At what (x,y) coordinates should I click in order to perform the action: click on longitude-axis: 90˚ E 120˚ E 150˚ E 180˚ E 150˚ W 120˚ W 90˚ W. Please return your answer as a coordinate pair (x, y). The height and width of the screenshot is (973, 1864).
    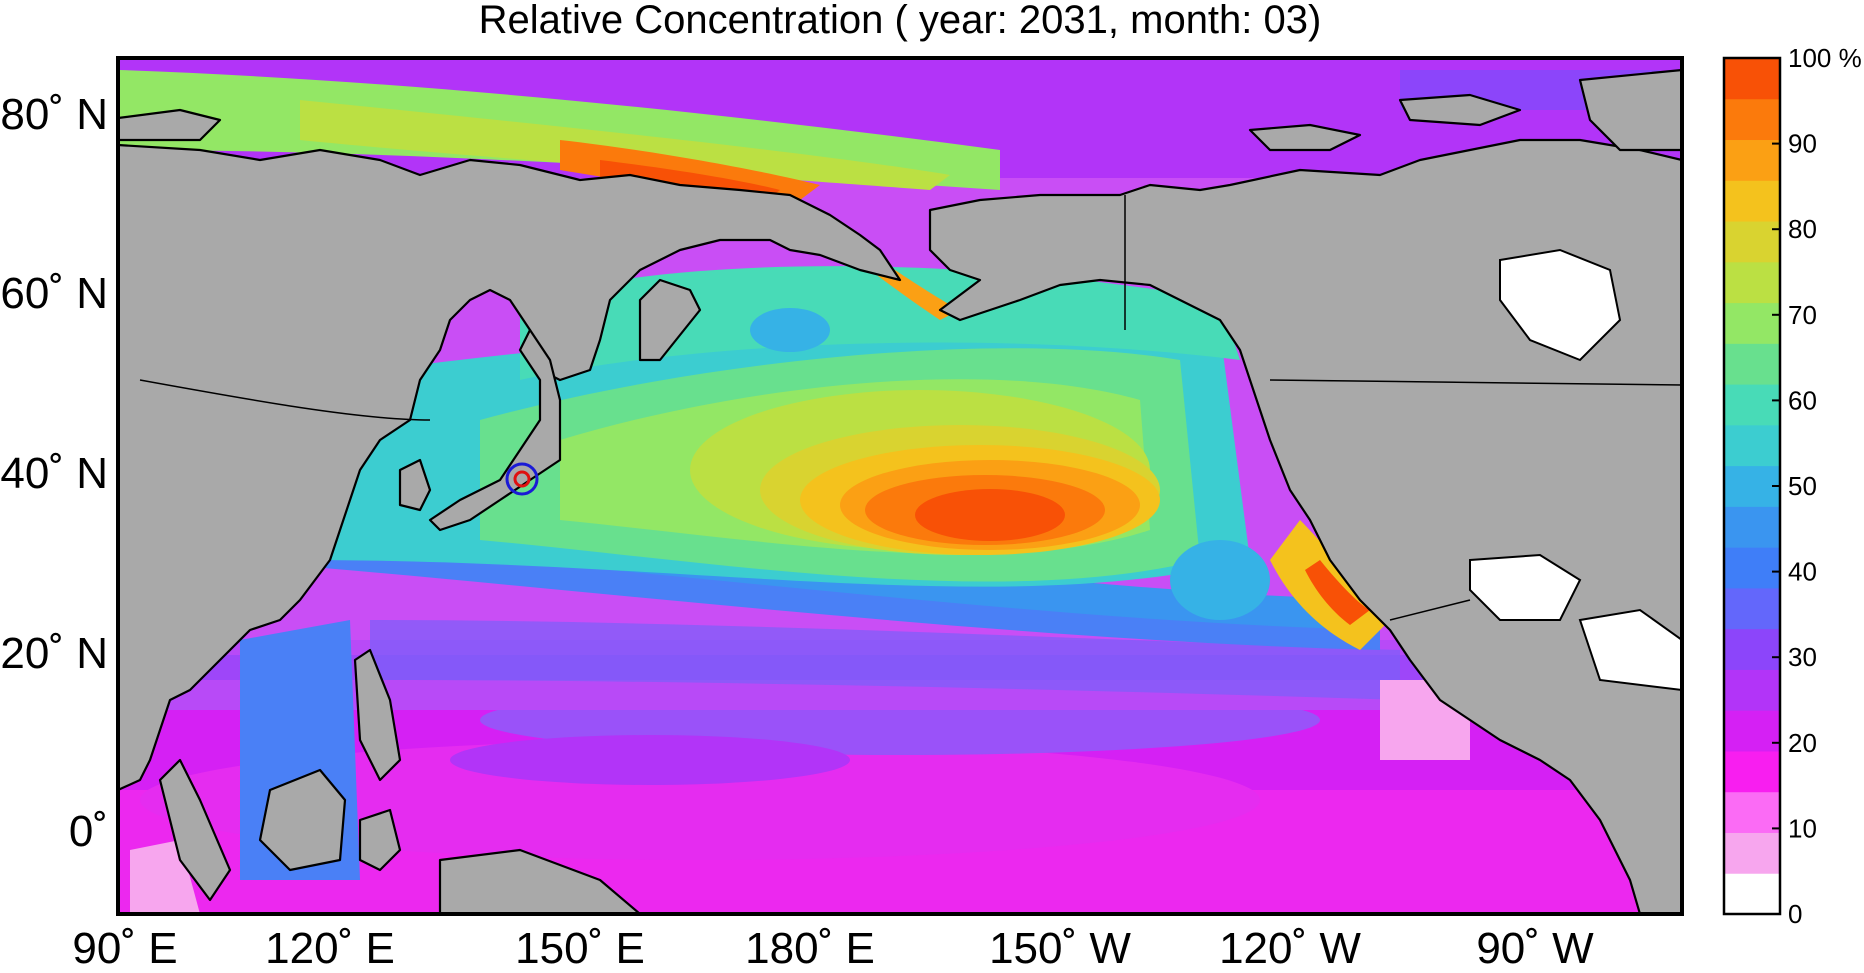
    Looking at the image, I should click on (833, 948).